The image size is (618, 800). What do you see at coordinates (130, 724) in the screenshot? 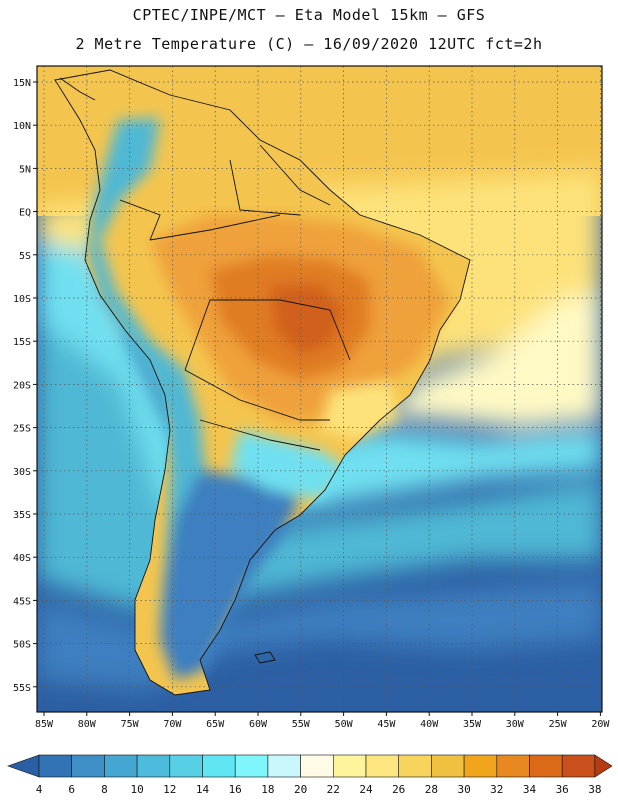
I see `longitude-label: 75W` at bounding box center [130, 724].